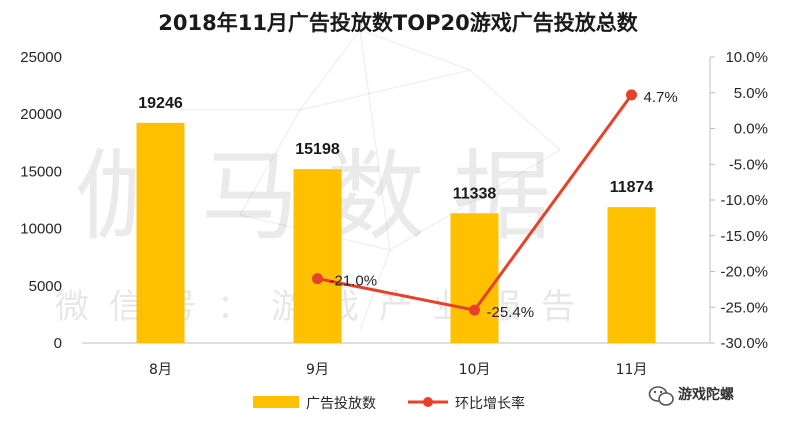  I want to click on x-axis-categories: 8月 9月 10月 11月, so click(398, 370).